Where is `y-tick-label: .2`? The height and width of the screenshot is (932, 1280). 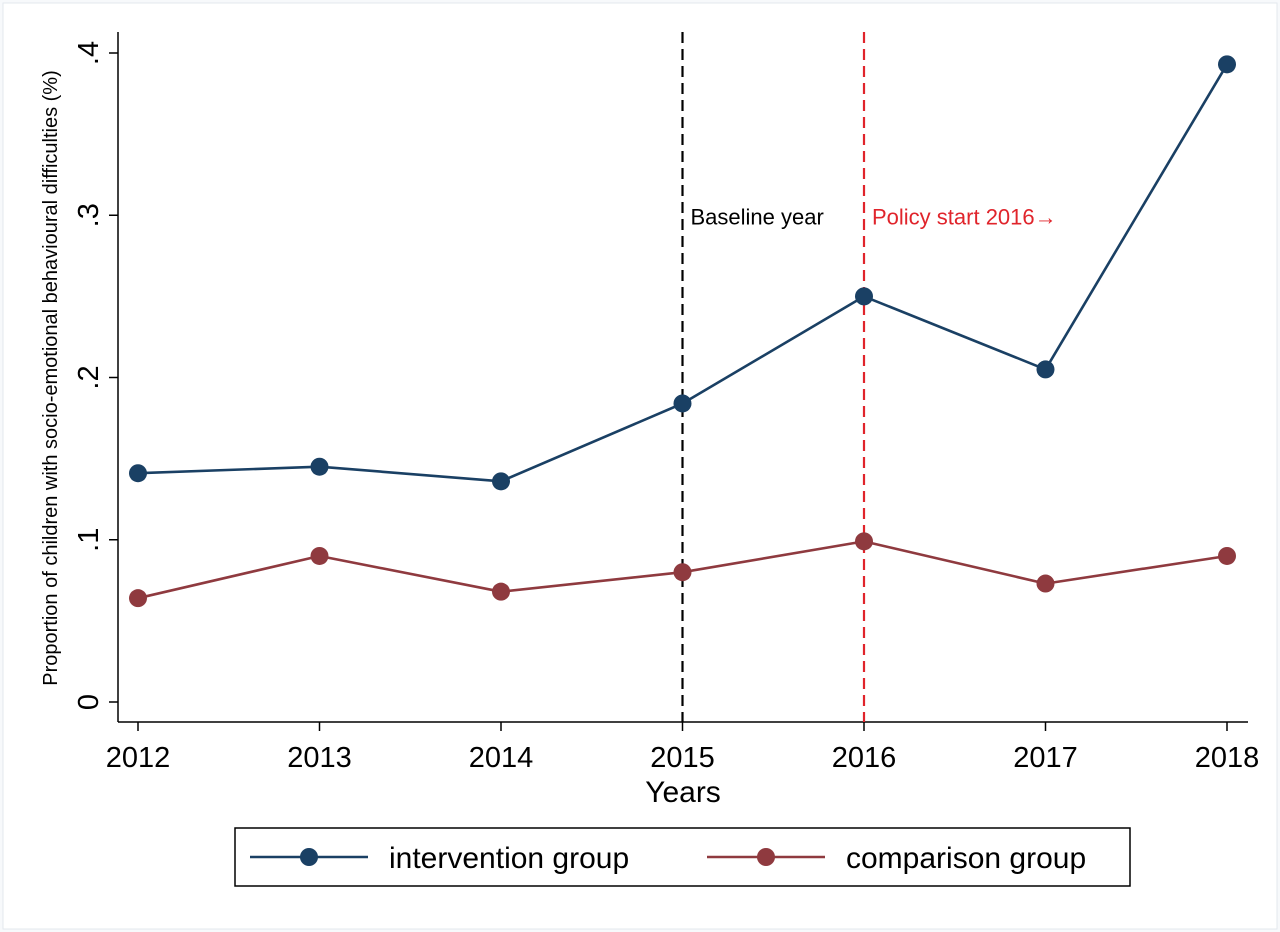 y-tick-label: .2 is located at coordinates (89, 377).